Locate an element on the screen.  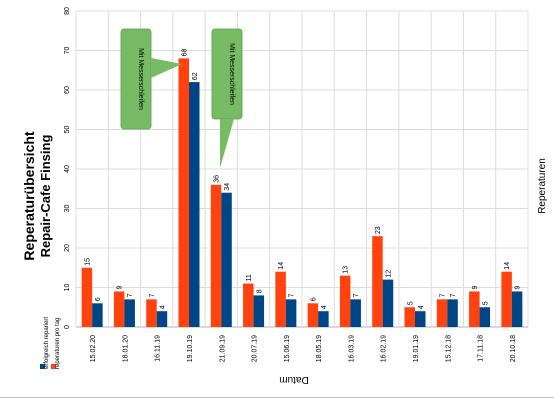
x-tick-label: 15.12.18 is located at coordinates (448, 348).